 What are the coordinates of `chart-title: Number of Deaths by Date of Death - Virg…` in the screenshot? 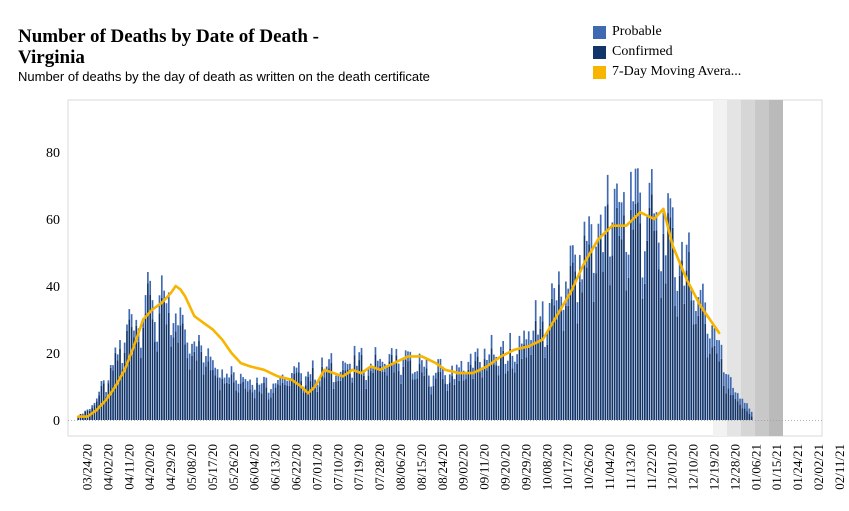 It's located at (168, 47).